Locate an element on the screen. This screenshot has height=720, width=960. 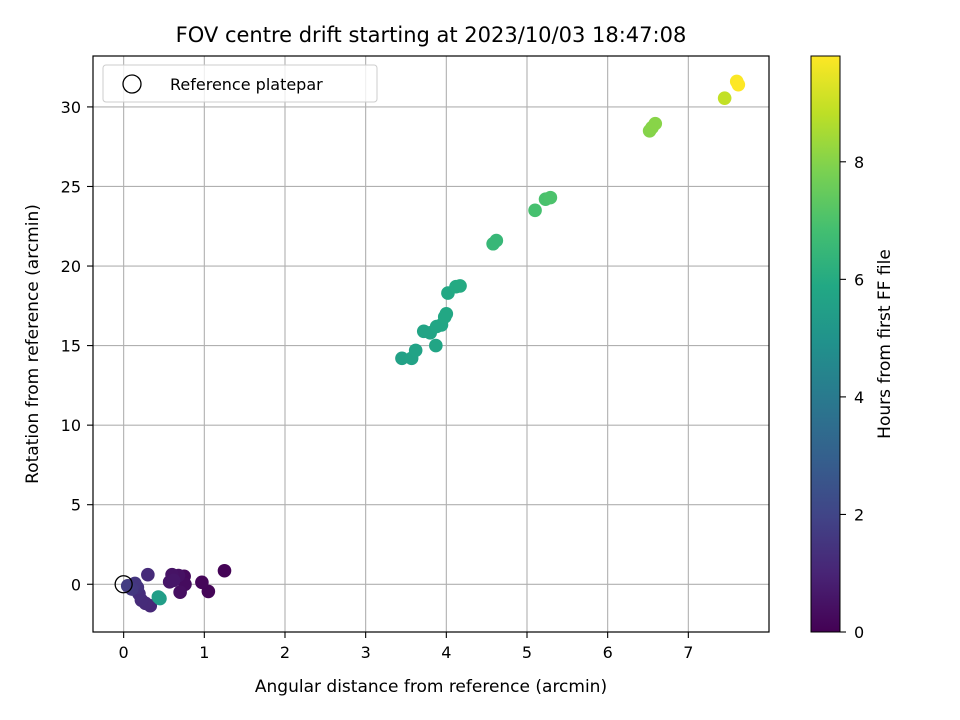
x-tick-label: 2 is located at coordinates (285, 652).